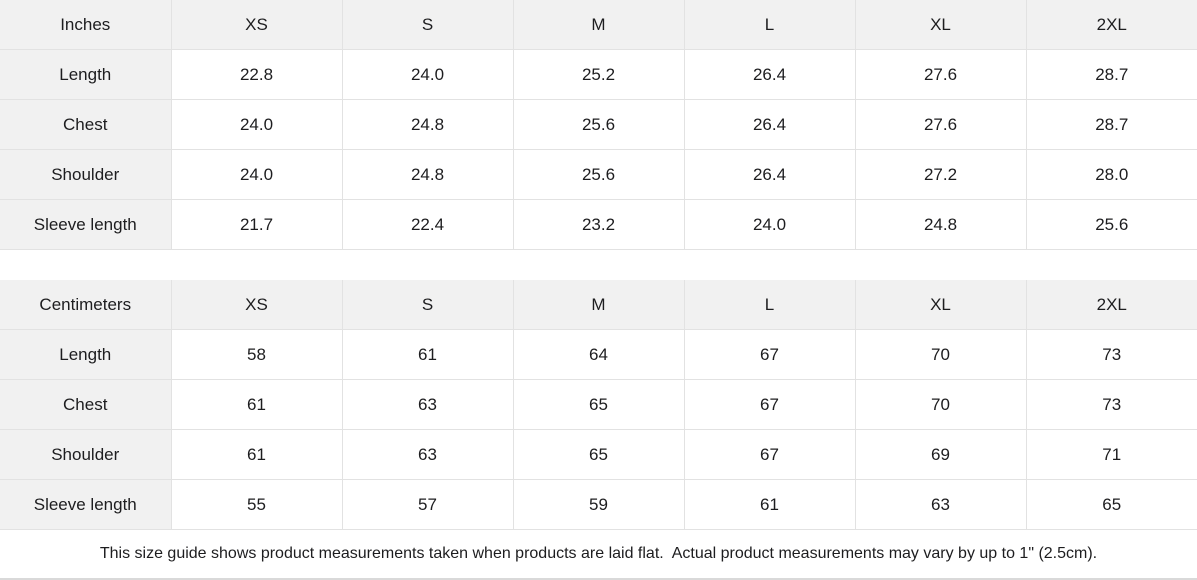 This screenshot has height=580, width=1197. Describe the element at coordinates (86, 305) in the screenshot. I see `unit-header-centimeters: Centimeters` at that location.